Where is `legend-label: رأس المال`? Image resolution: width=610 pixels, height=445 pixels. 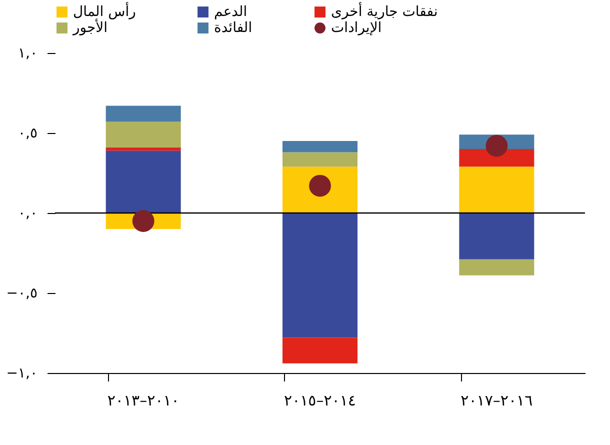
legend-label: رأس المال is located at coordinates (104, 11).